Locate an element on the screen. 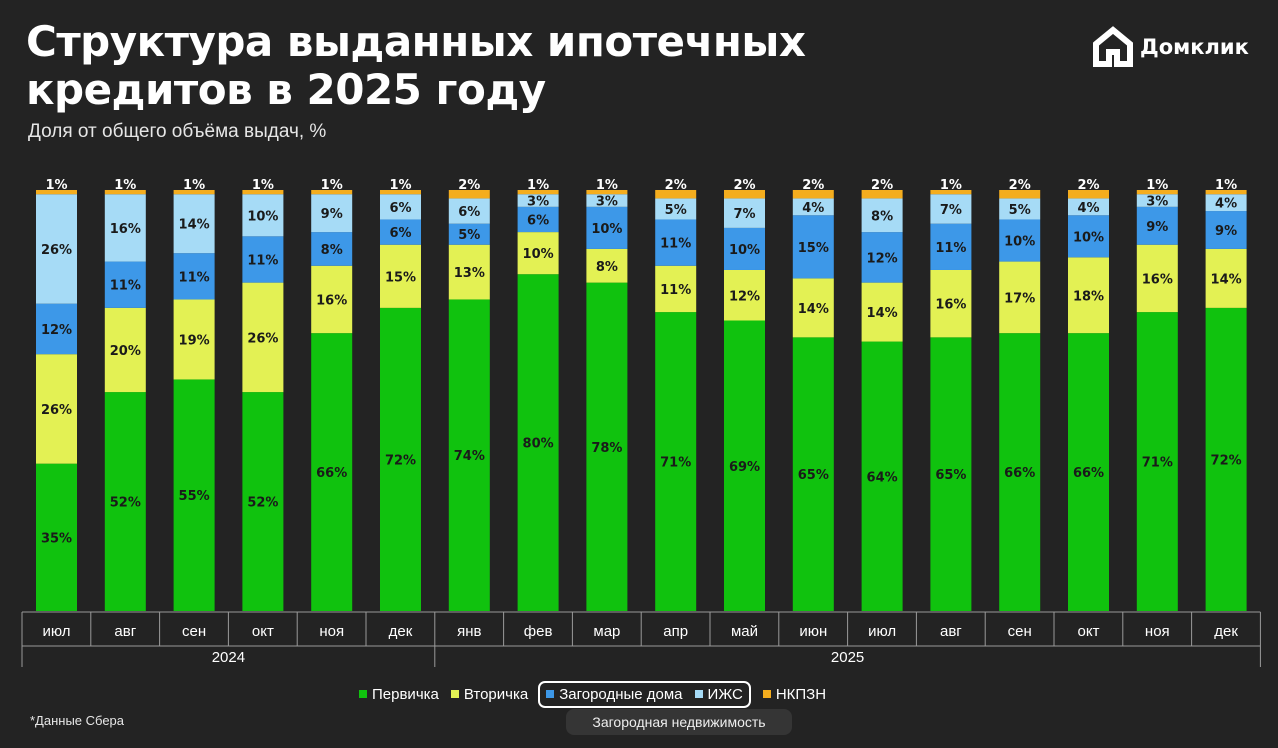 This screenshot has width=1278, height=748. data-label-secondary-9: 8% is located at coordinates (607, 267).